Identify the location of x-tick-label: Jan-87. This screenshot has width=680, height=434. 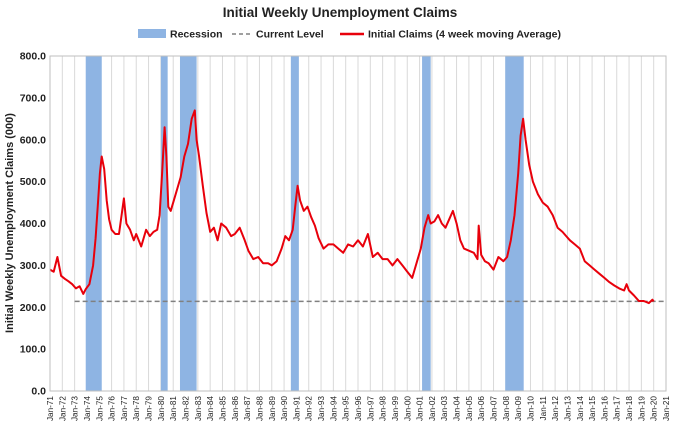
(247, 408).